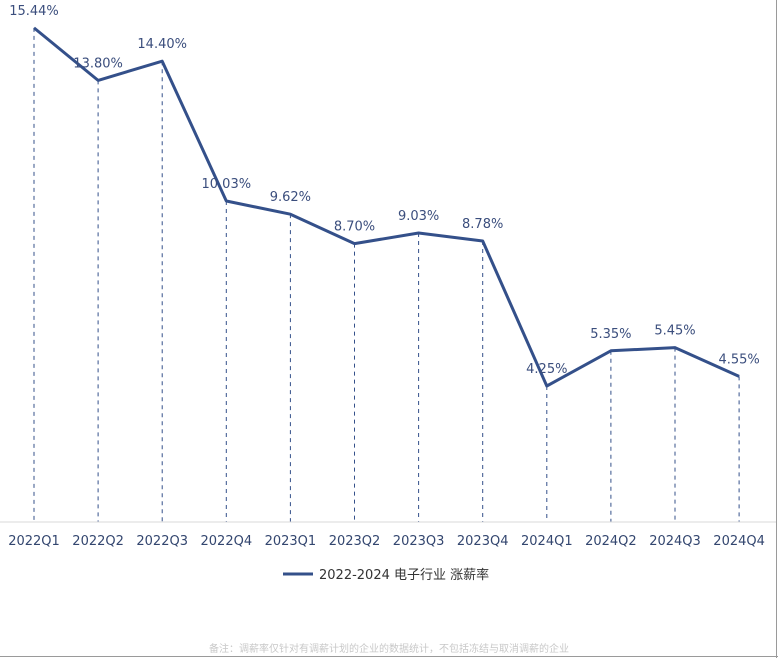 Image resolution: width=778 pixels, height=658 pixels. I want to click on frame-border-right, so click(776, 329).